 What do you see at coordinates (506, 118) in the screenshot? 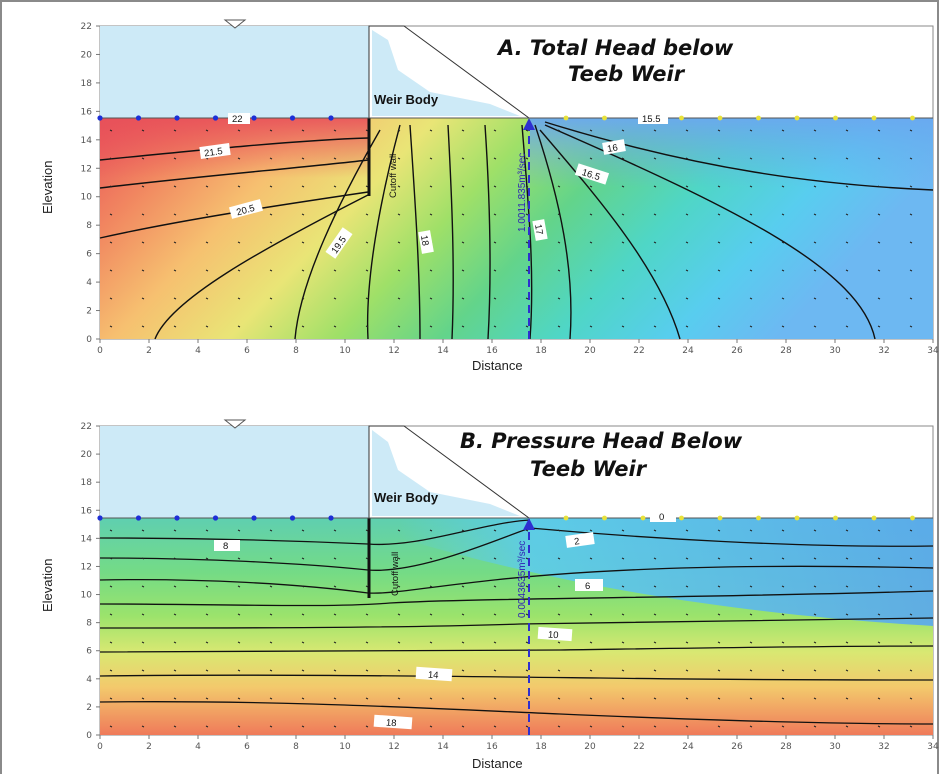
I see `boundary-nodes-a` at bounding box center [506, 118].